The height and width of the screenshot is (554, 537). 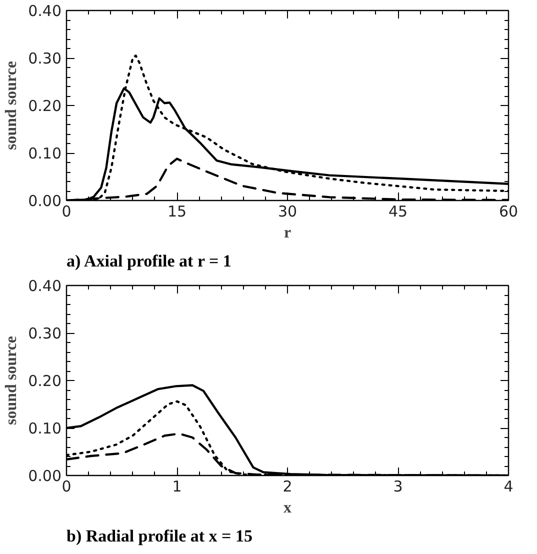 What do you see at coordinates (177, 211) in the screenshot?
I see `x-tick-label: 15` at bounding box center [177, 211].